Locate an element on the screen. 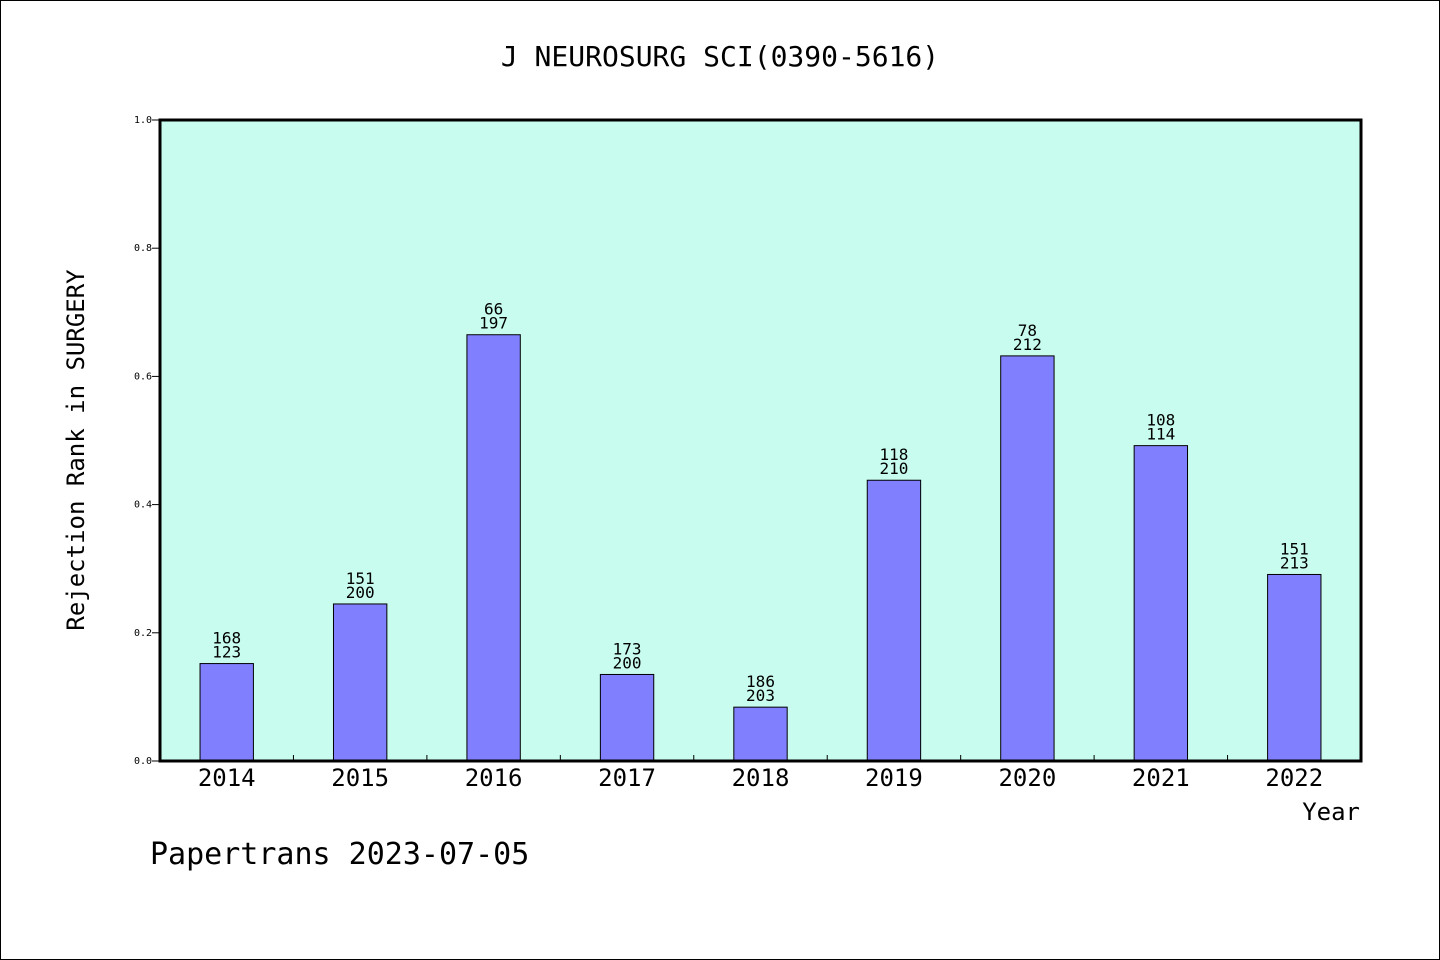 The image size is (1440, 960). bar-label-top: 168 is located at coordinates (226, 638).